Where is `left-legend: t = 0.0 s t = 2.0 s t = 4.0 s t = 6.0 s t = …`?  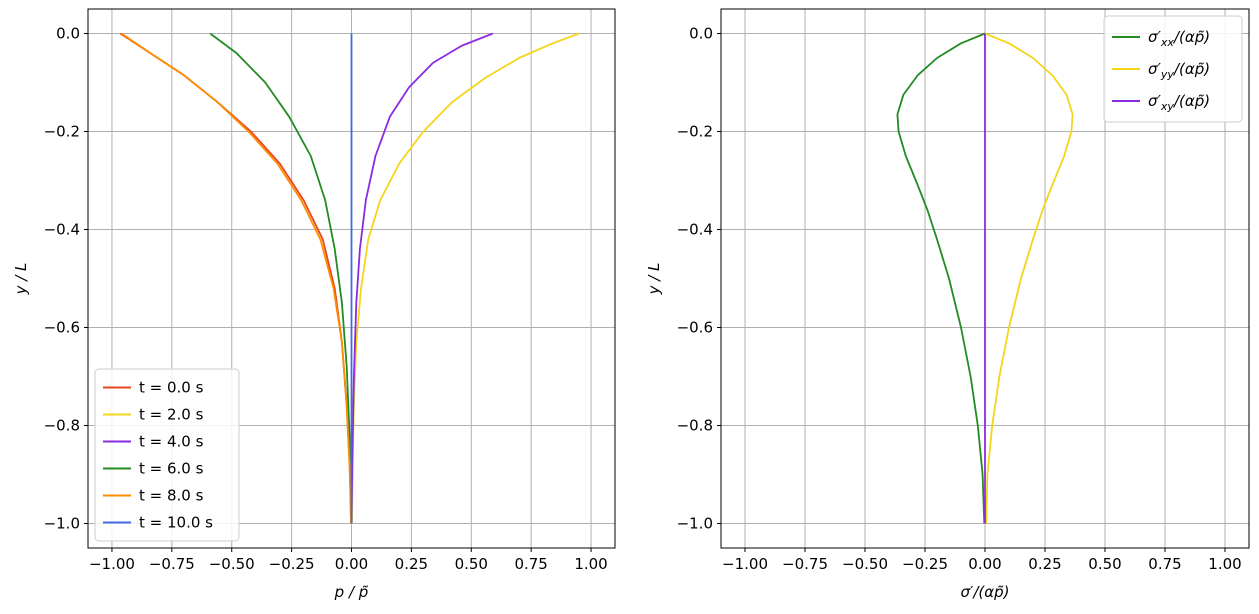
left-legend: t = 0.0 s t = 2.0 s t = 4.0 s t = 6.0 s t = … is located at coordinates (167, 455).